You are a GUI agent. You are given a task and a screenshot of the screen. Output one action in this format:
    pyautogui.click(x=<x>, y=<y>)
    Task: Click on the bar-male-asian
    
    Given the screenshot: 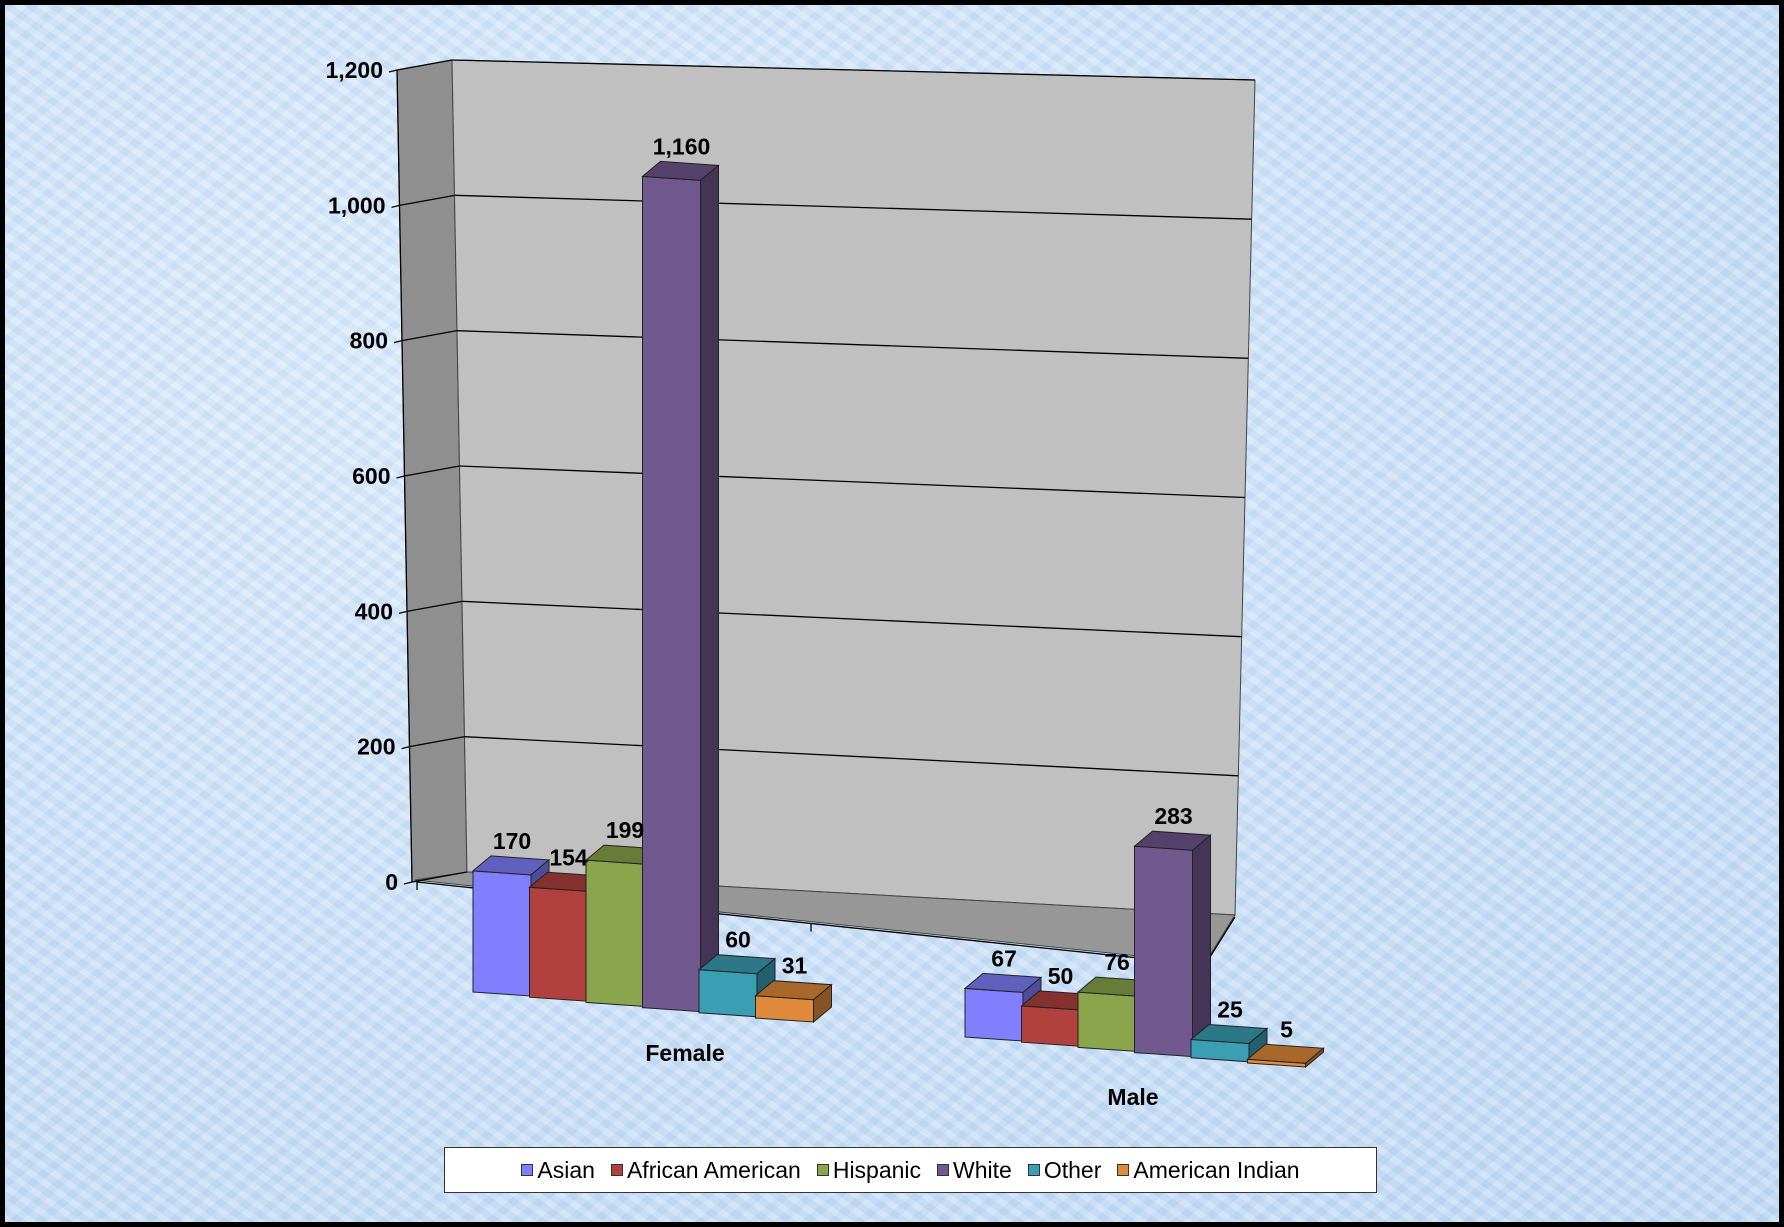 What is the action you would take?
    pyautogui.click(x=1003, y=1007)
    